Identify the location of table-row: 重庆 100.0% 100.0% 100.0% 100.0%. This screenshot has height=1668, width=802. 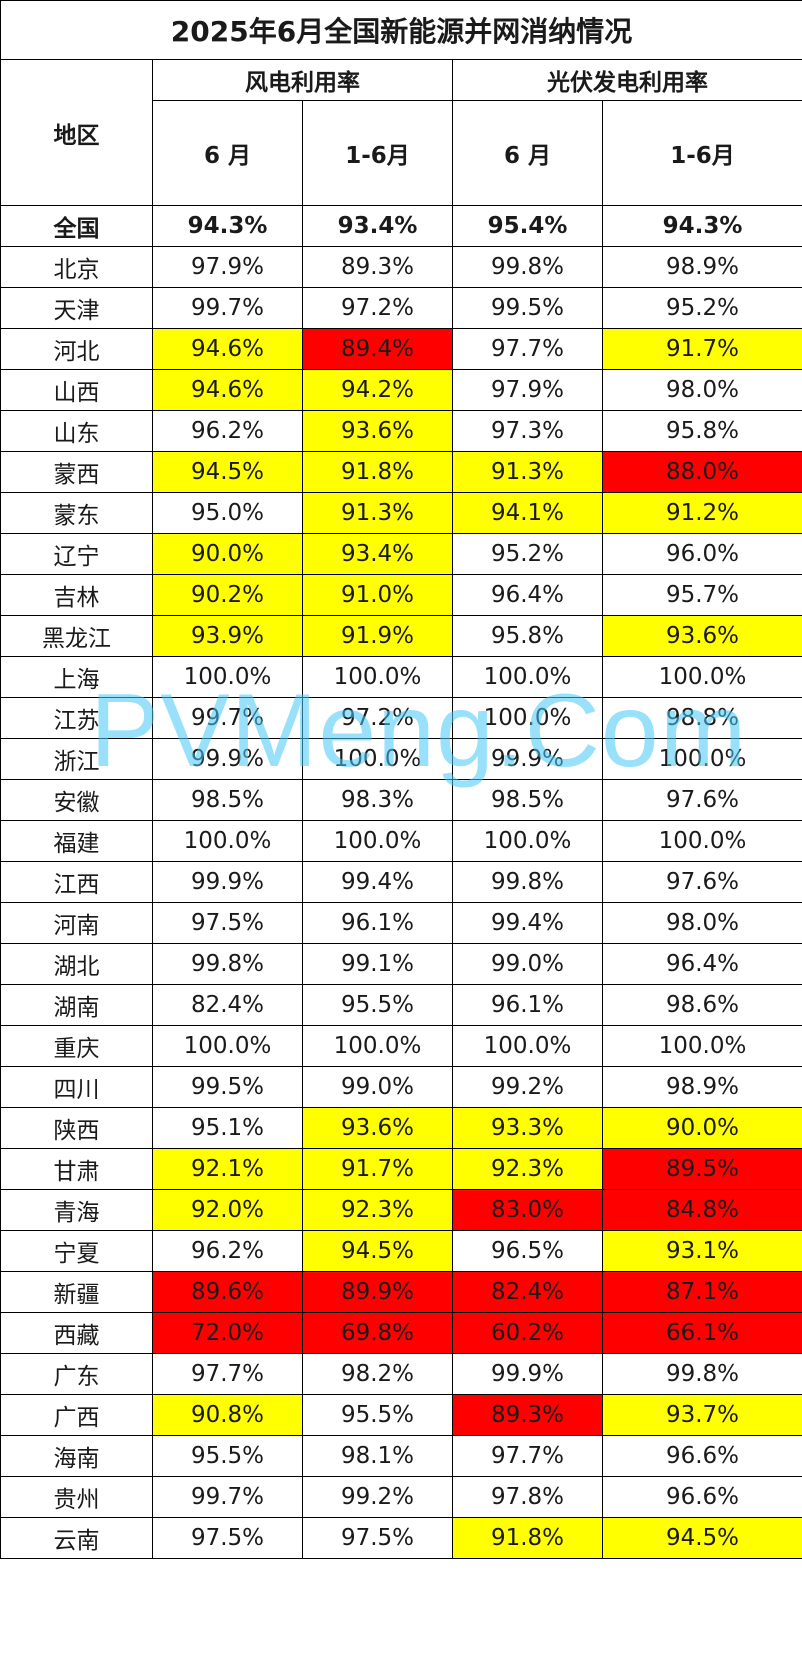
(401, 1046).